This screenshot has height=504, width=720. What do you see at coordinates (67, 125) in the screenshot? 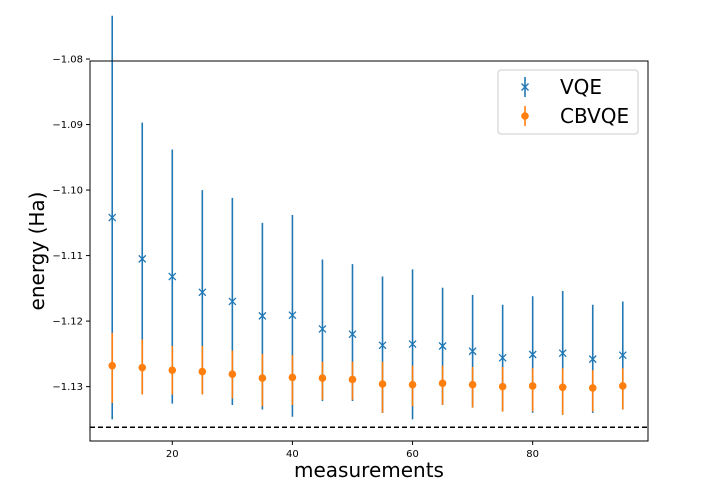
I see `y-tick-label: −1.09` at bounding box center [67, 125].